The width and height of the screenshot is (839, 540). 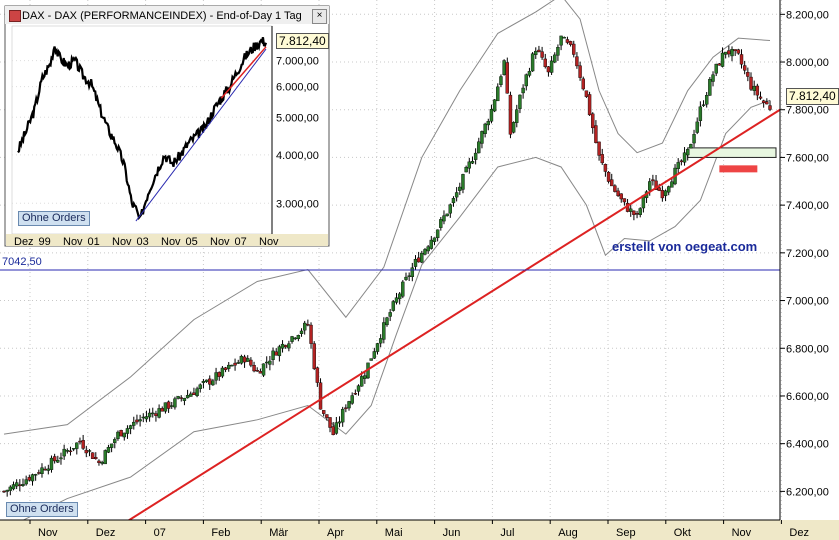 What do you see at coordinates (297, 156) in the screenshot?
I see `inset-y-label: 4.000,00` at bounding box center [297, 156].